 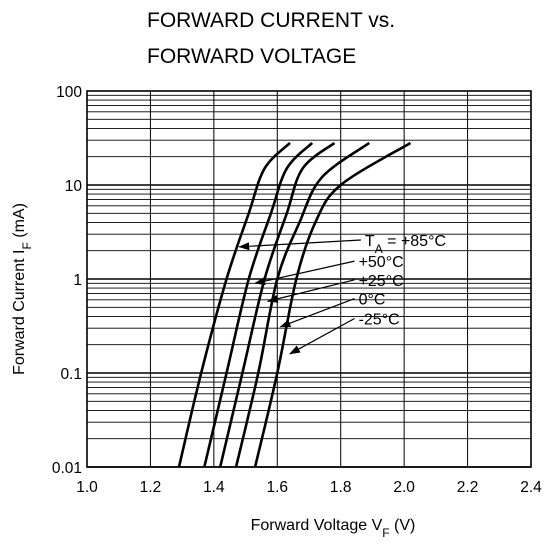 What do you see at coordinates (214, 487) in the screenshot?
I see `x-tick-label: 1.4` at bounding box center [214, 487].